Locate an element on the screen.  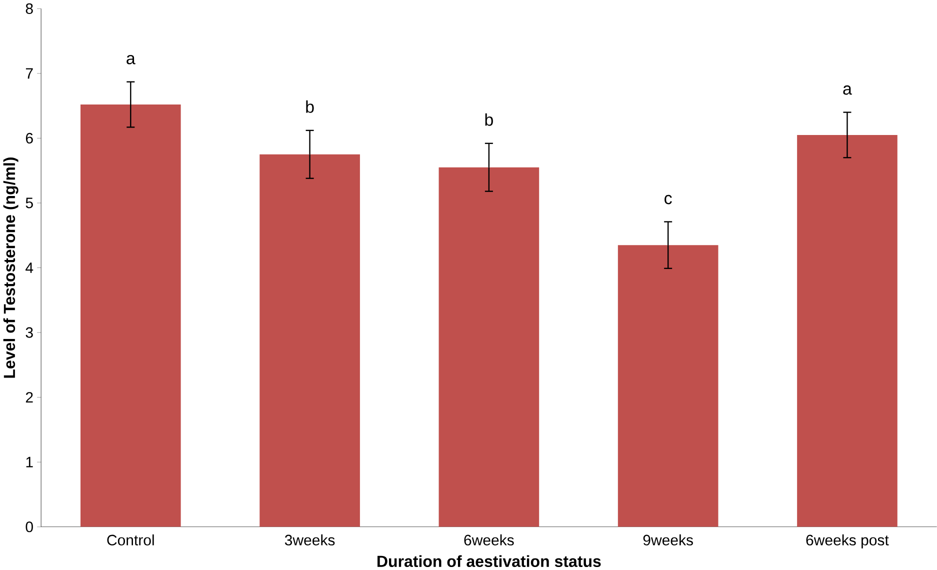
x-axis-title: Duration of aestivation status is located at coordinates (489, 561).